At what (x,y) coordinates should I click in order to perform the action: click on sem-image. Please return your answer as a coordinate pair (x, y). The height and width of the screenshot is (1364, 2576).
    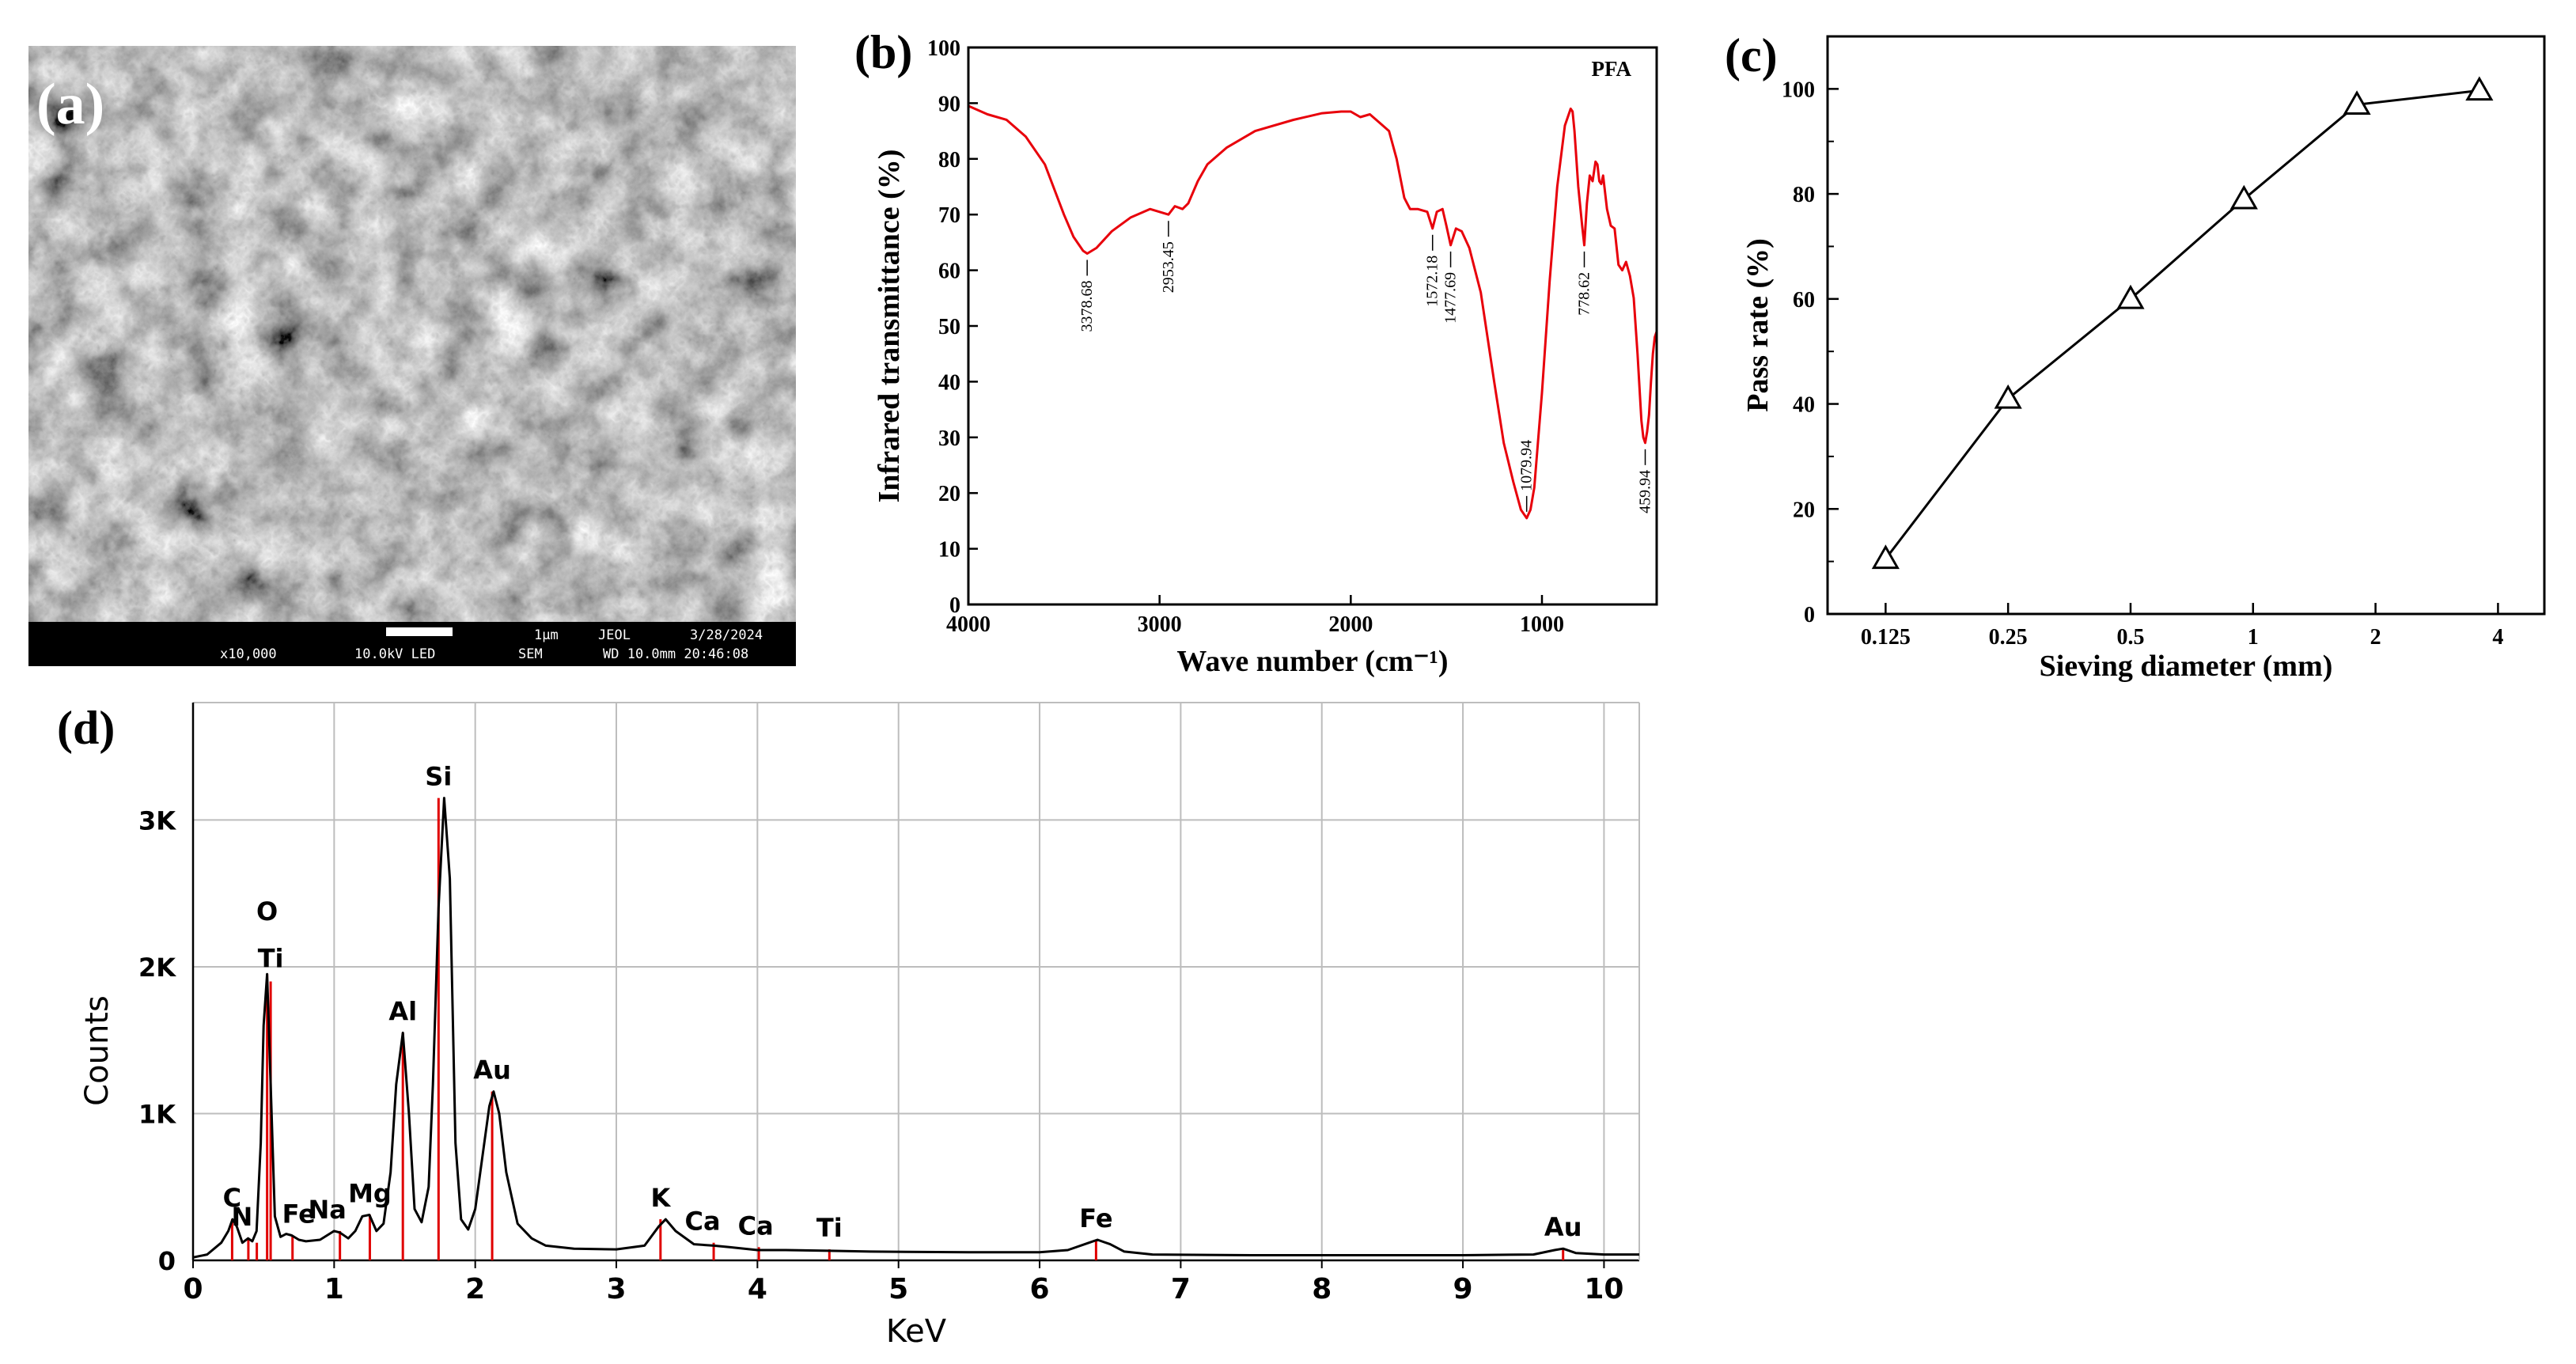
    Looking at the image, I should click on (412, 334).